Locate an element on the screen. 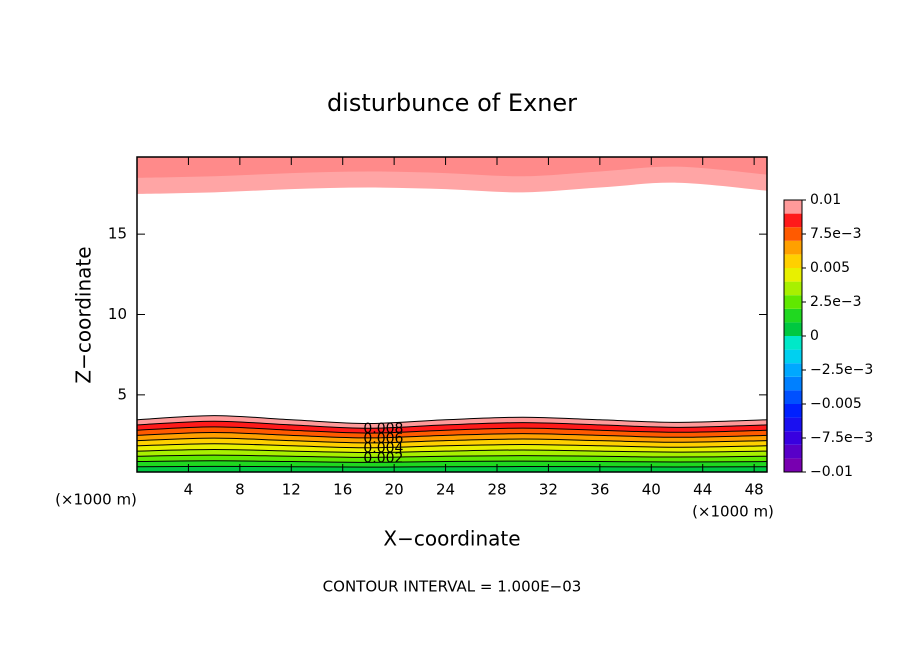 The image size is (904, 654). colorbar-tick-label: 0.005 is located at coordinates (830, 268).